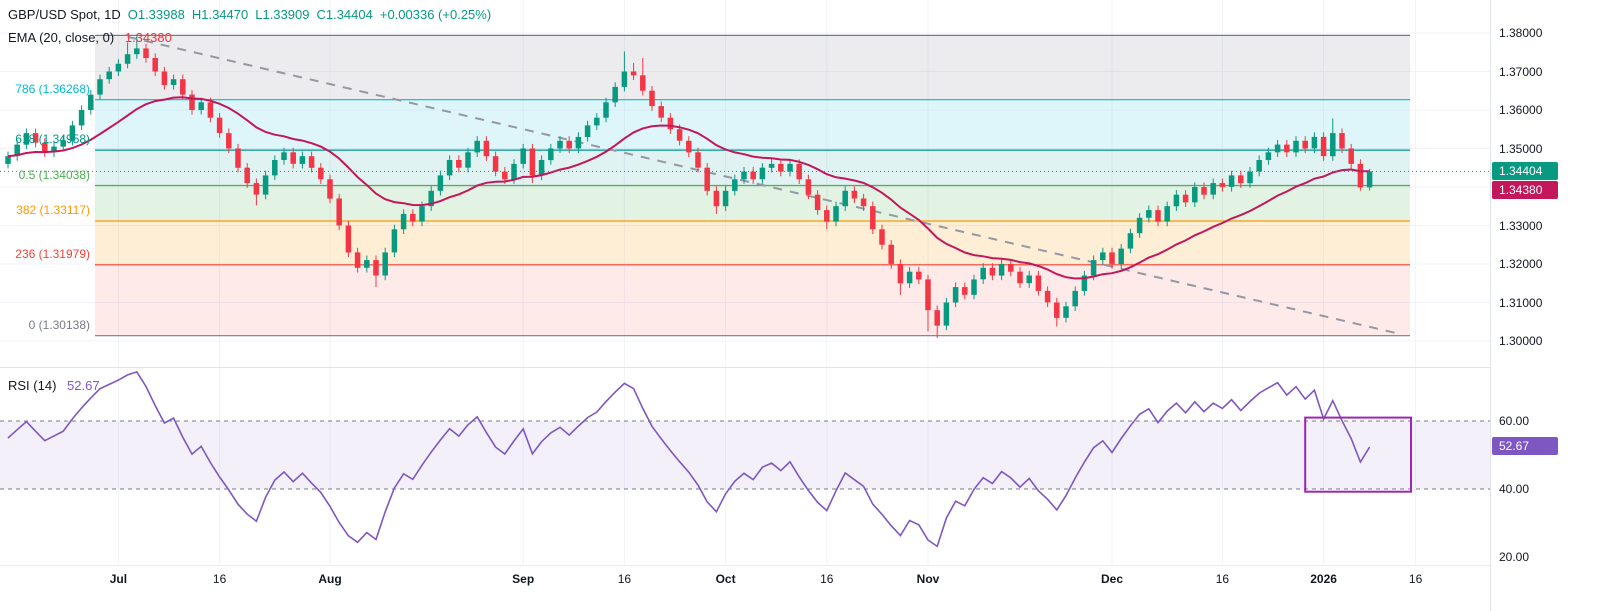  Describe the element at coordinates (61, 37) in the screenshot. I see `ema-legend-label: EMA (20, close, 0)` at that location.